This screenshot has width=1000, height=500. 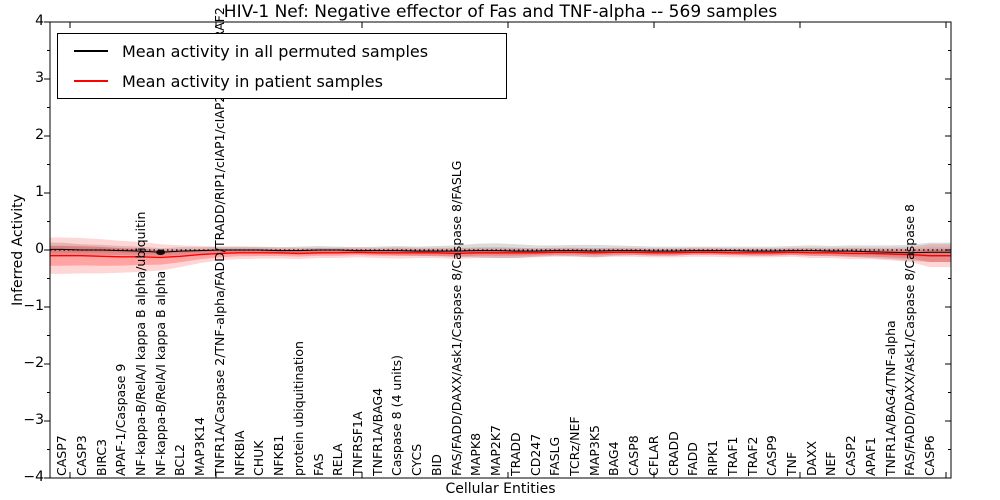 I want to click on y-tick-label: 4, so click(x=39, y=21).